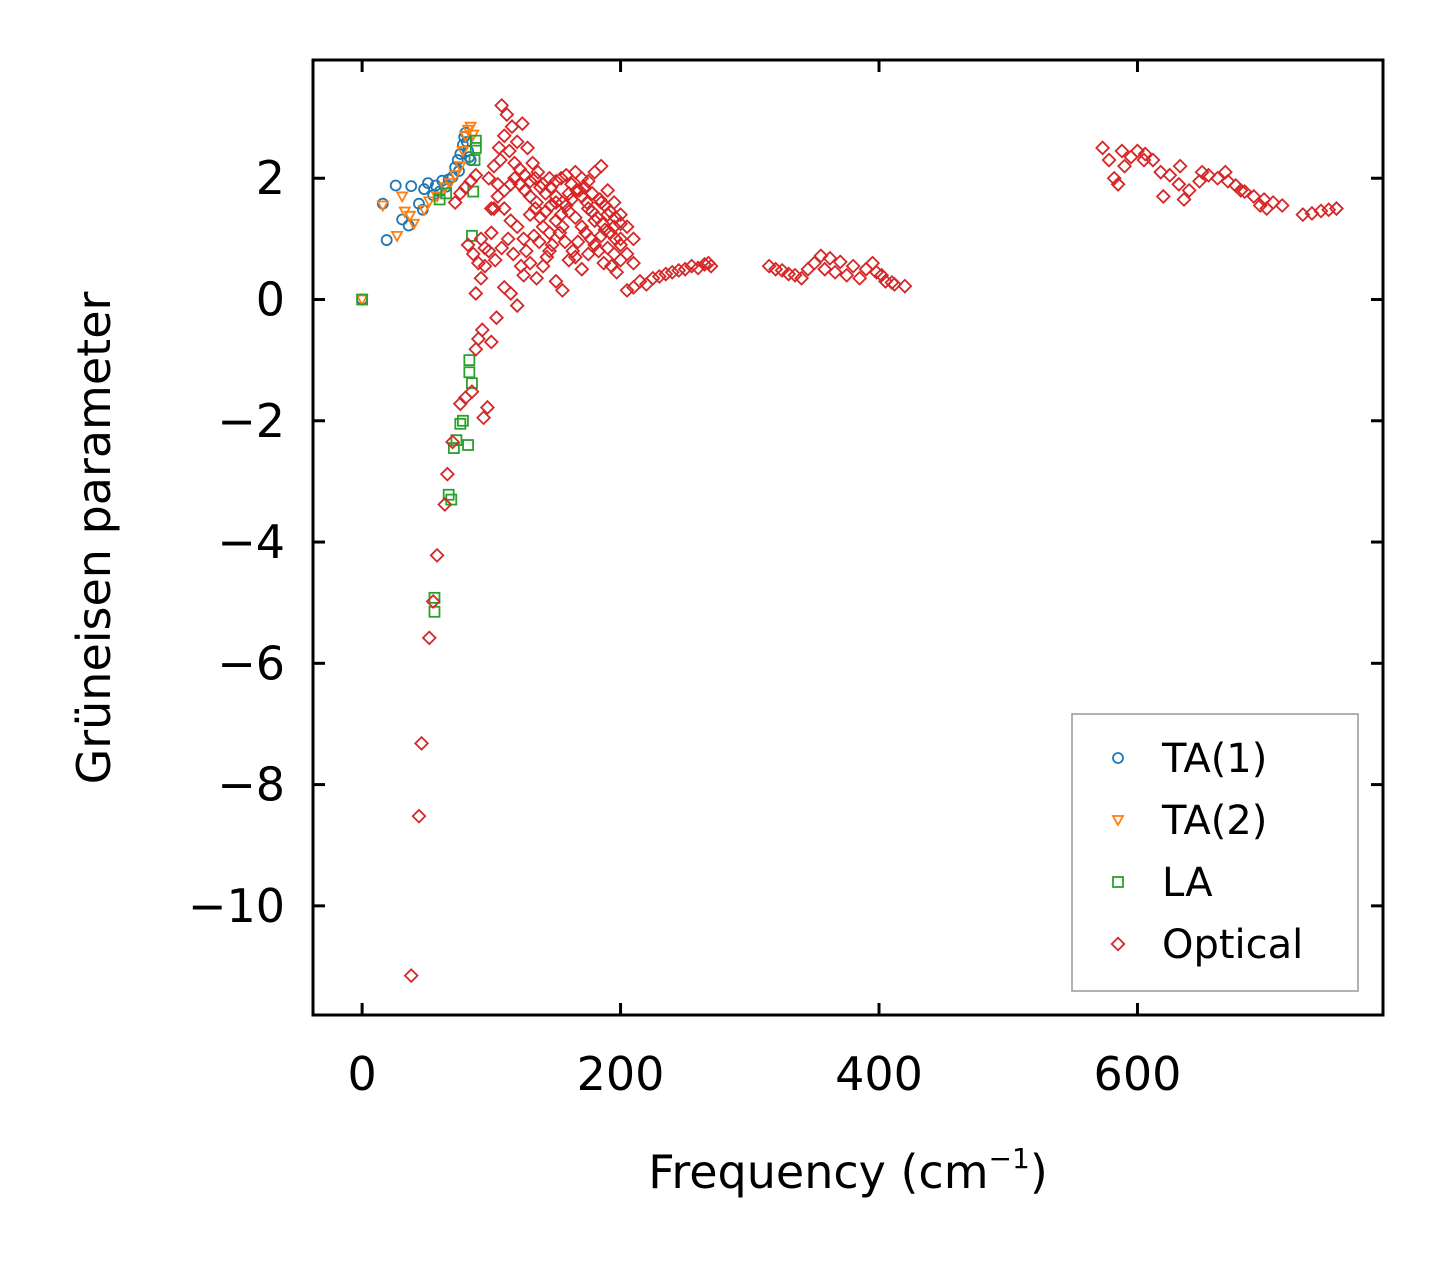 This screenshot has height=1264, width=1443. I want to click on legend-entry: TA(1), so click(1189, 759).